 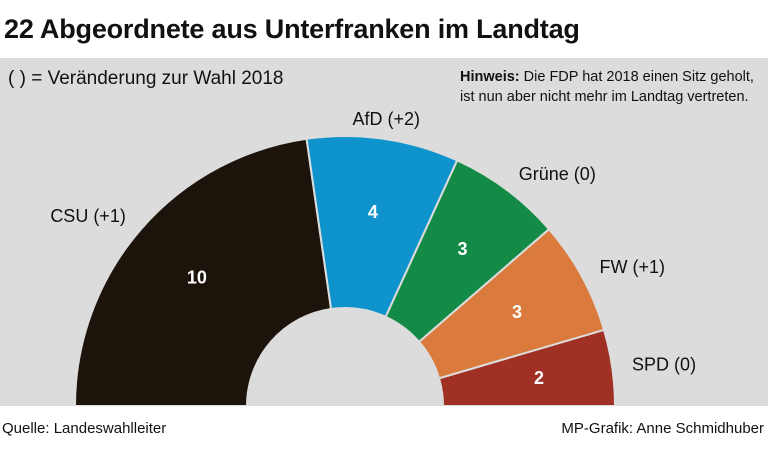 I want to click on label-grüne: Grüne (0), so click(x=557, y=174).